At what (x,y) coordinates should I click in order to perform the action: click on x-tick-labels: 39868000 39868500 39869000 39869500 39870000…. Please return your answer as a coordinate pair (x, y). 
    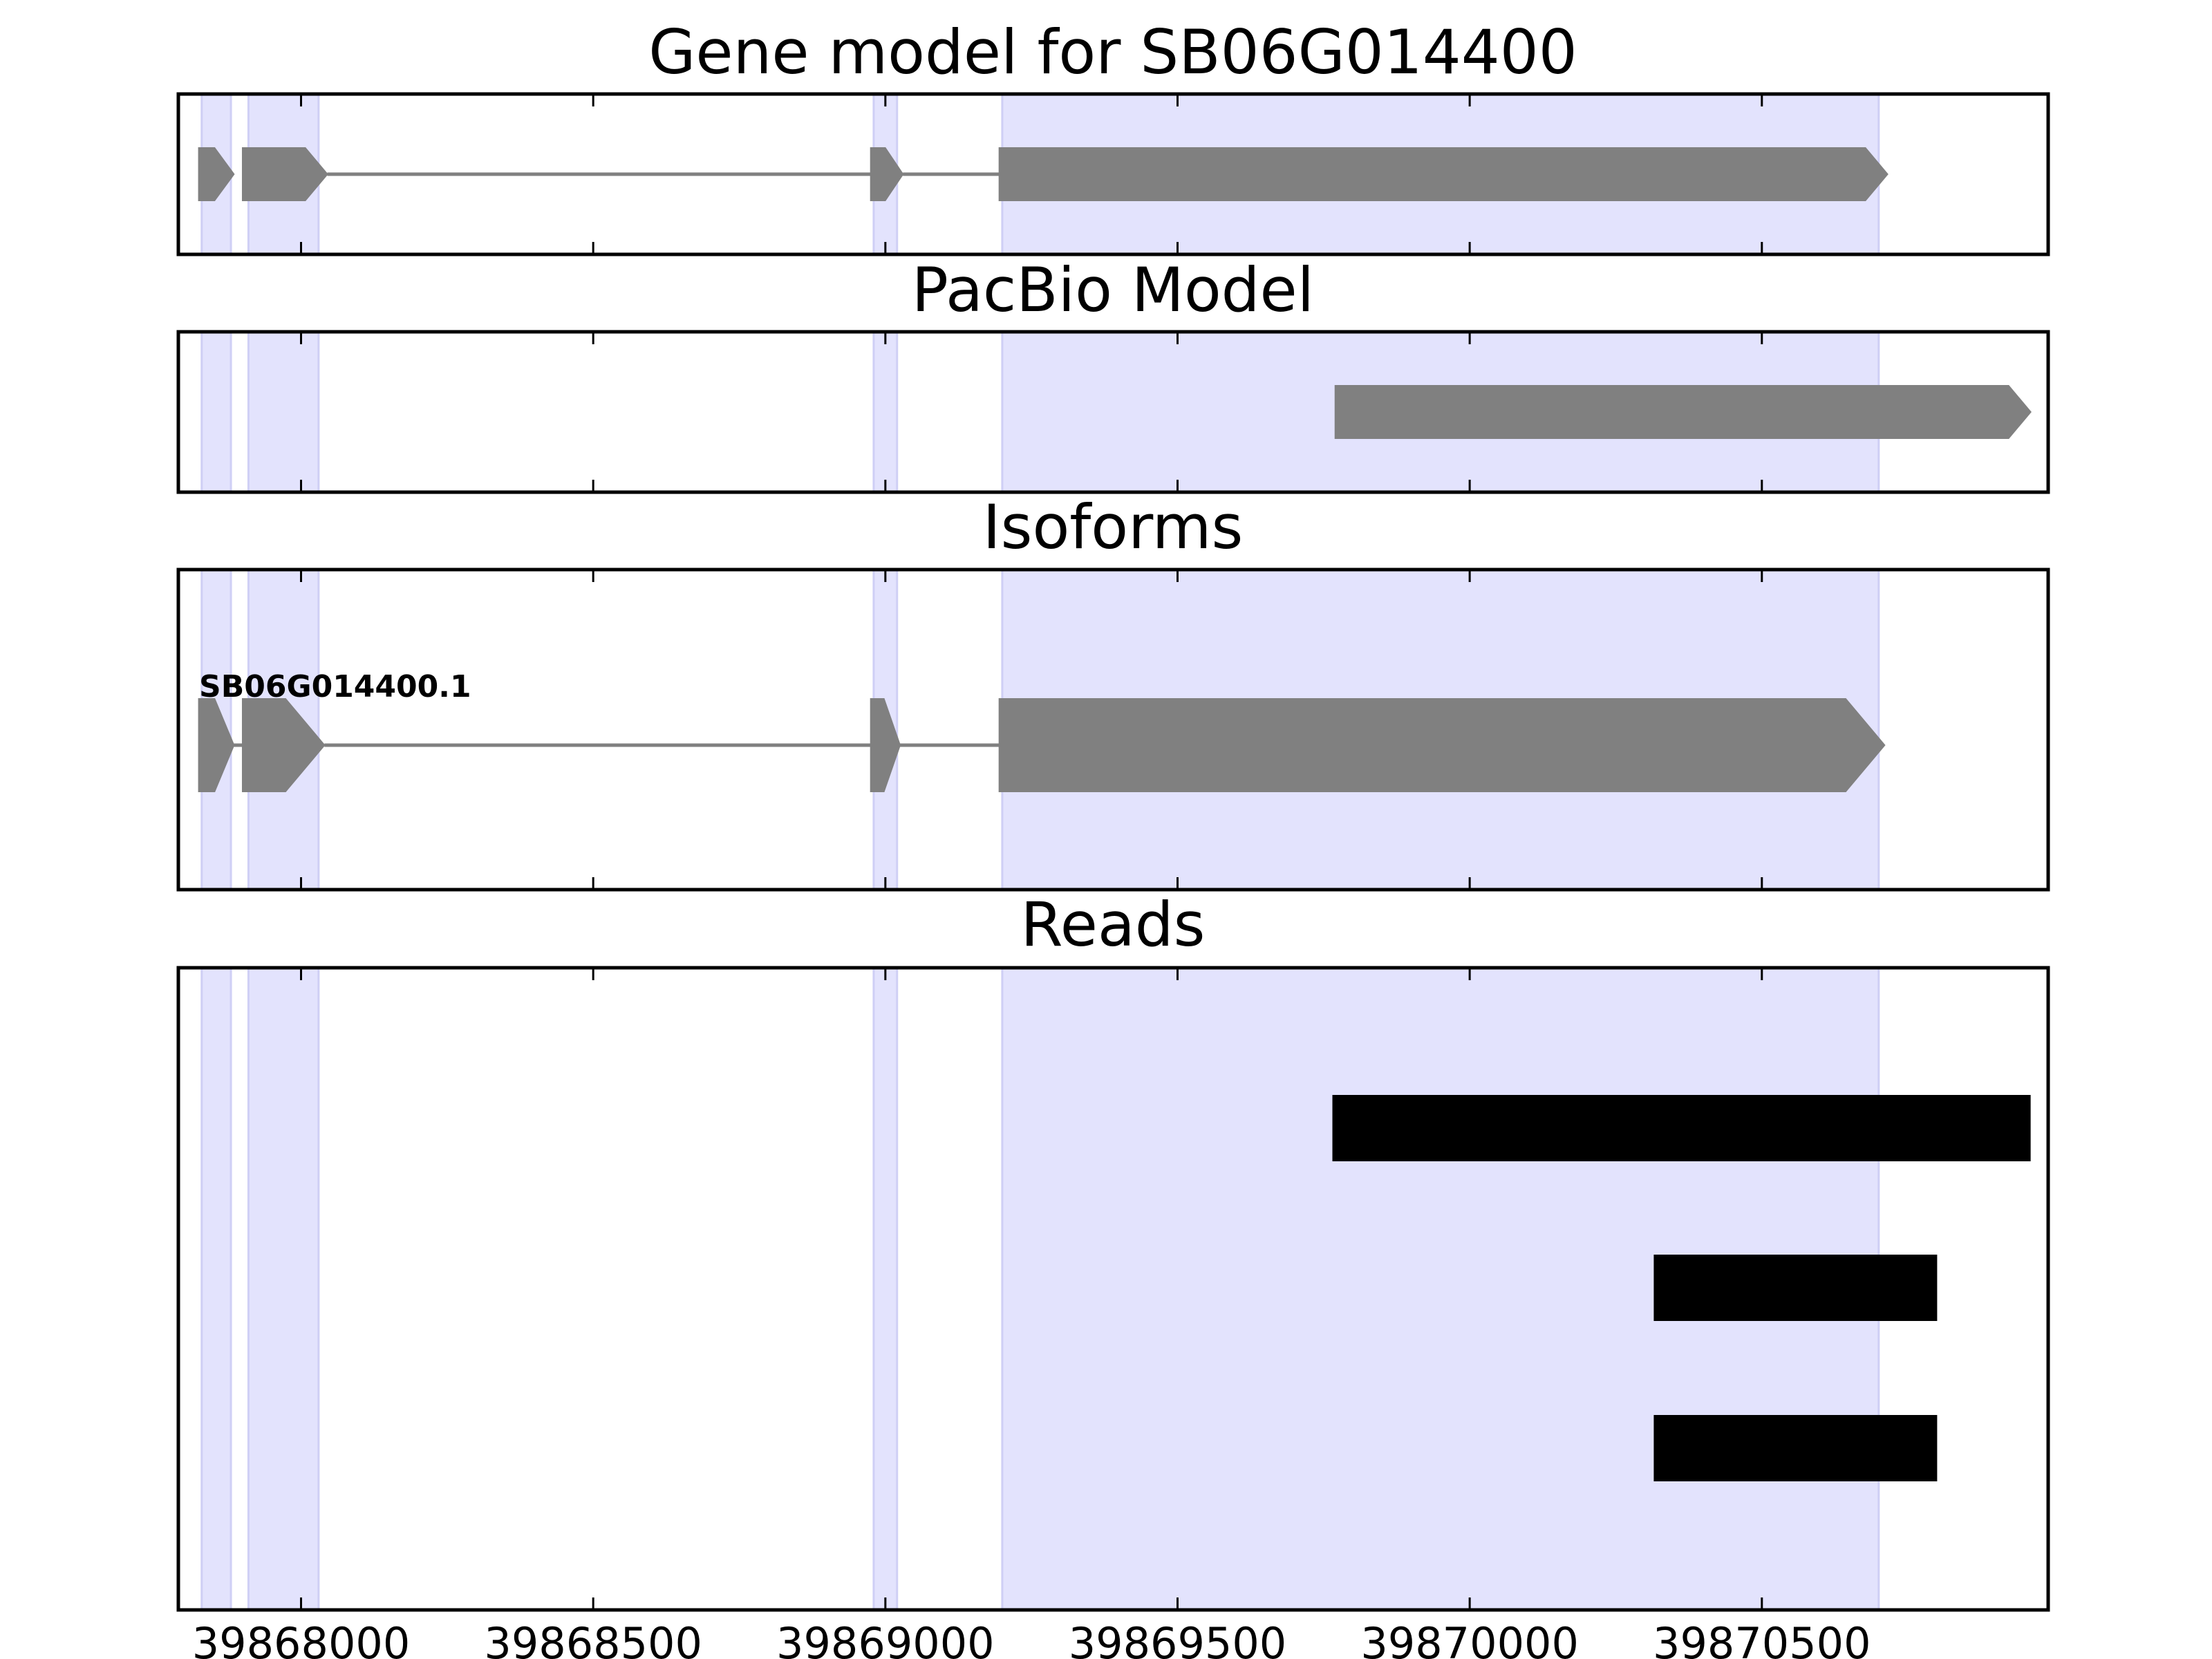
    Looking at the image, I should click on (1031, 1638).